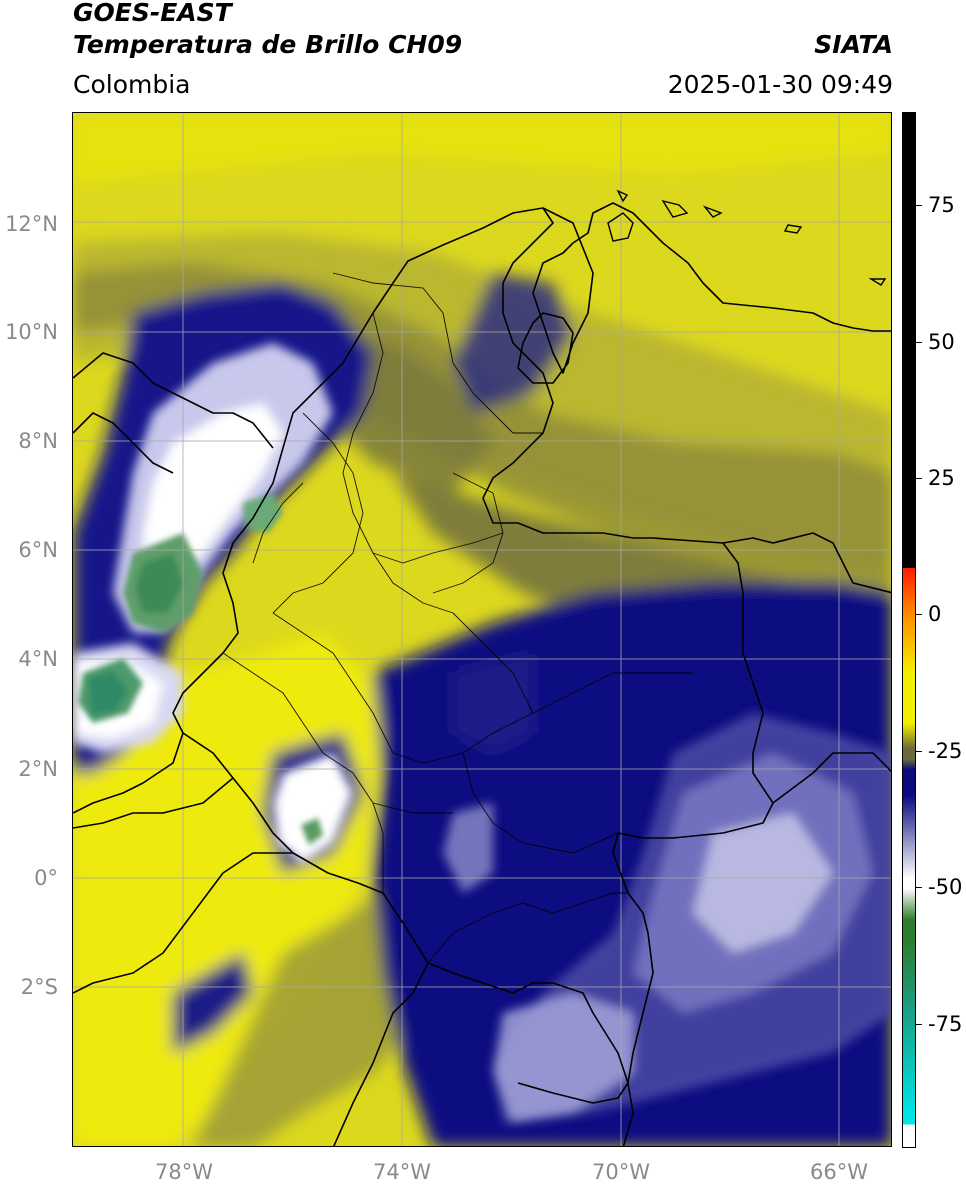 The image size is (966, 1190). Describe the element at coordinates (919, 1024) in the screenshot. I see `colorbar-tick-minus75` at that location.